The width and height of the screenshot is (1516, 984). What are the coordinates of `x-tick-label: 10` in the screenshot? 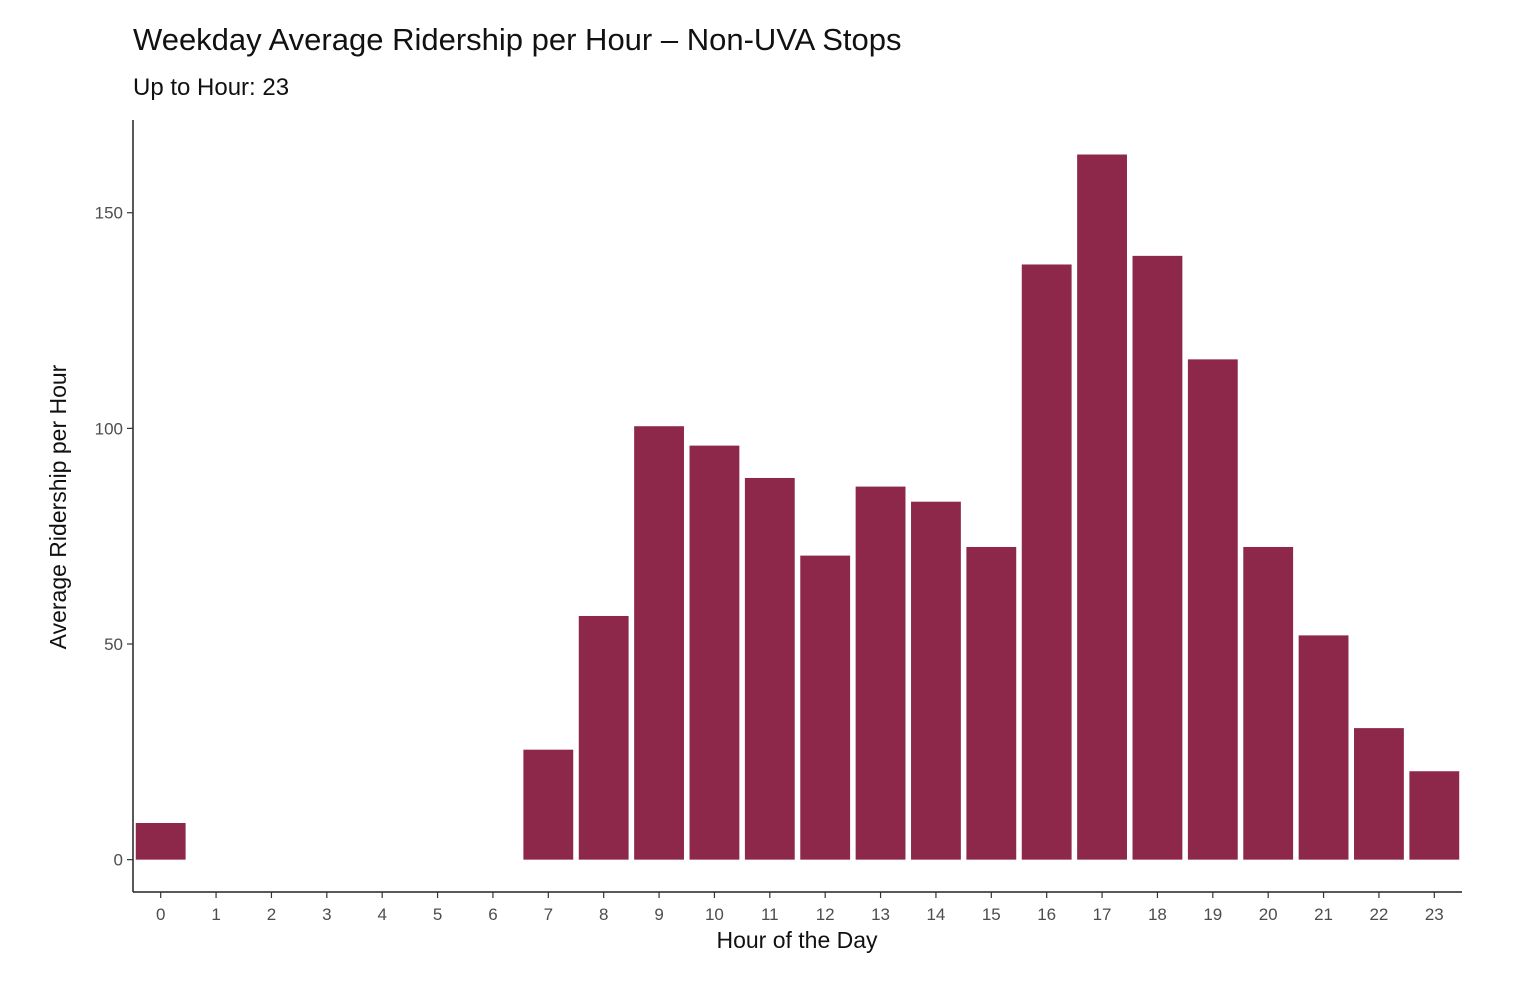 It's located at (714, 914).